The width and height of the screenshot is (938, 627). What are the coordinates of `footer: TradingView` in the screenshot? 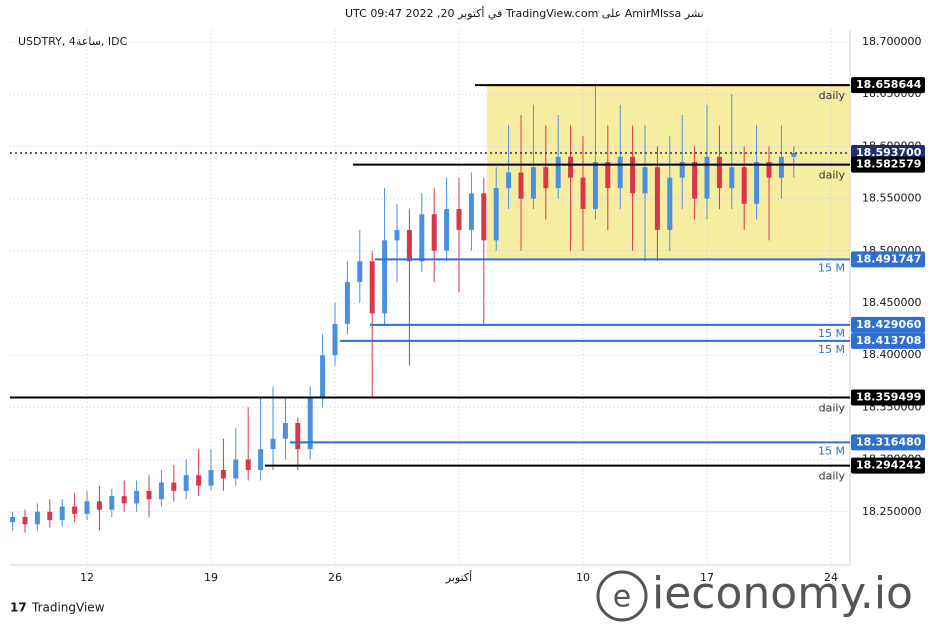 It's located at (68, 608).